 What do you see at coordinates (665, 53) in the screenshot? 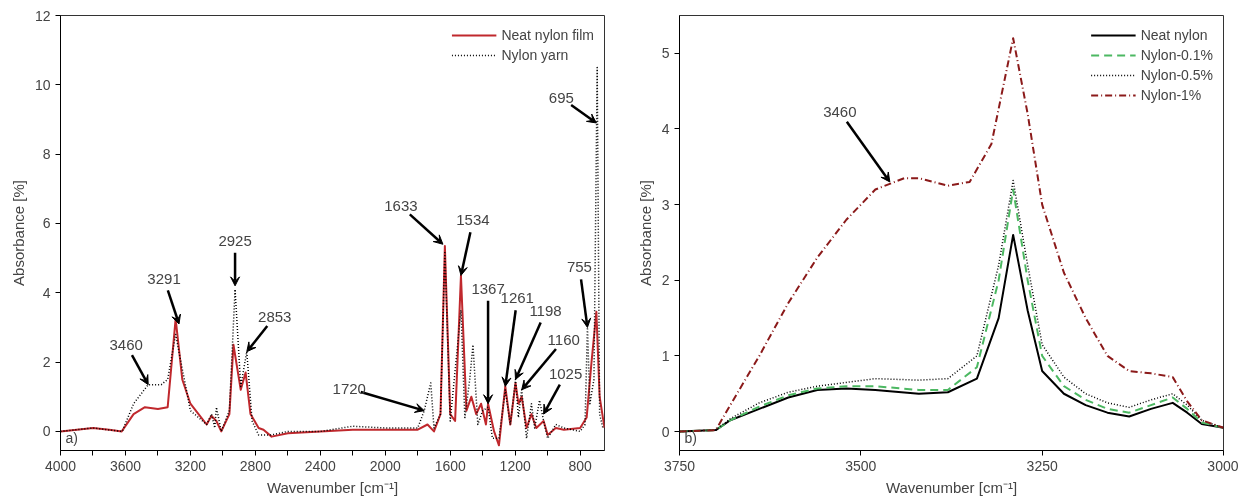
I see `y-tick-label: 5` at bounding box center [665, 53].